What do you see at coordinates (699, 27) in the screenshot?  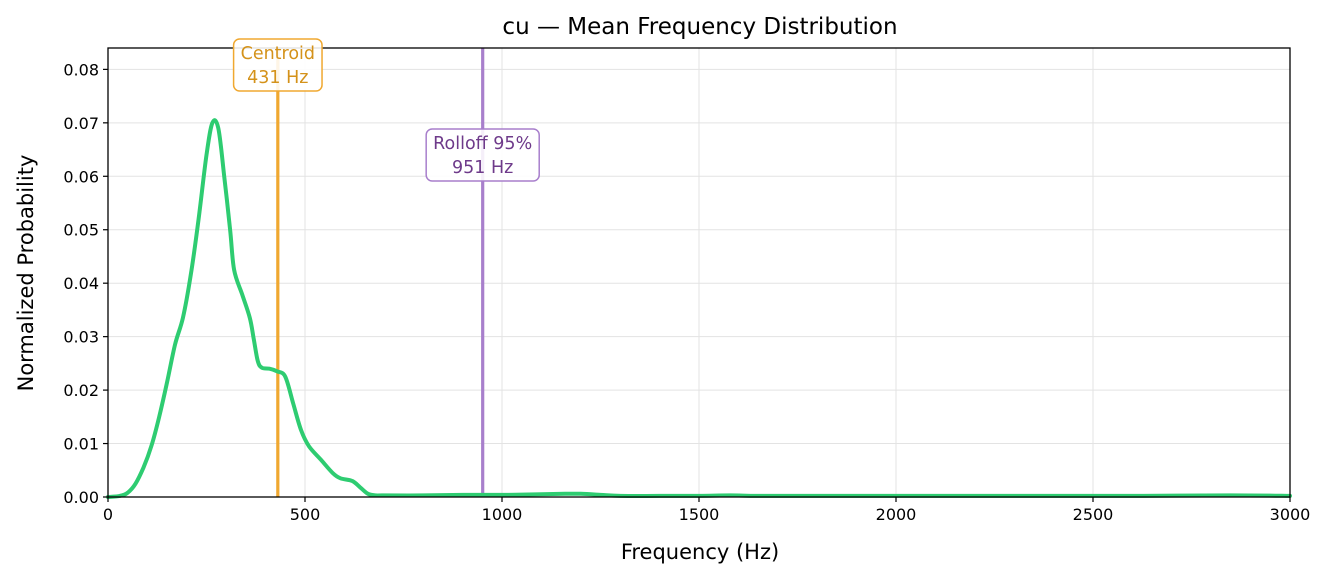 I see `chart-title: cu — Mean Frequency Distribution` at bounding box center [699, 27].